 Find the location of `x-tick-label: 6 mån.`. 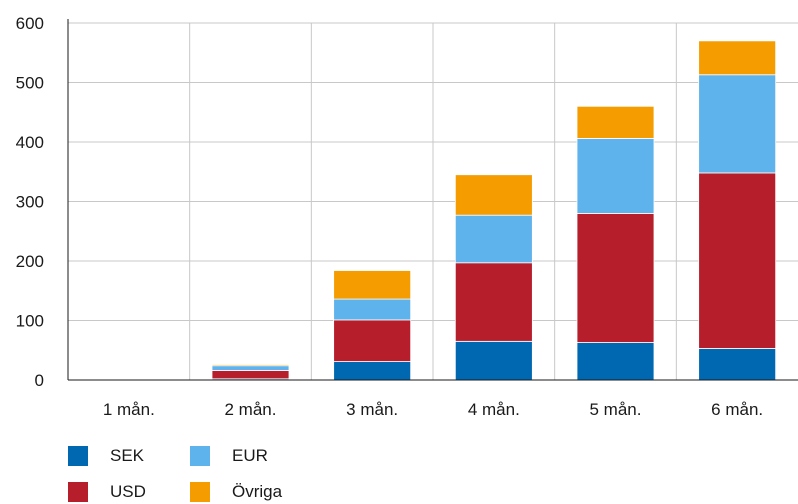

x-tick-label: 6 mån. is located at coordinates (737, 409).